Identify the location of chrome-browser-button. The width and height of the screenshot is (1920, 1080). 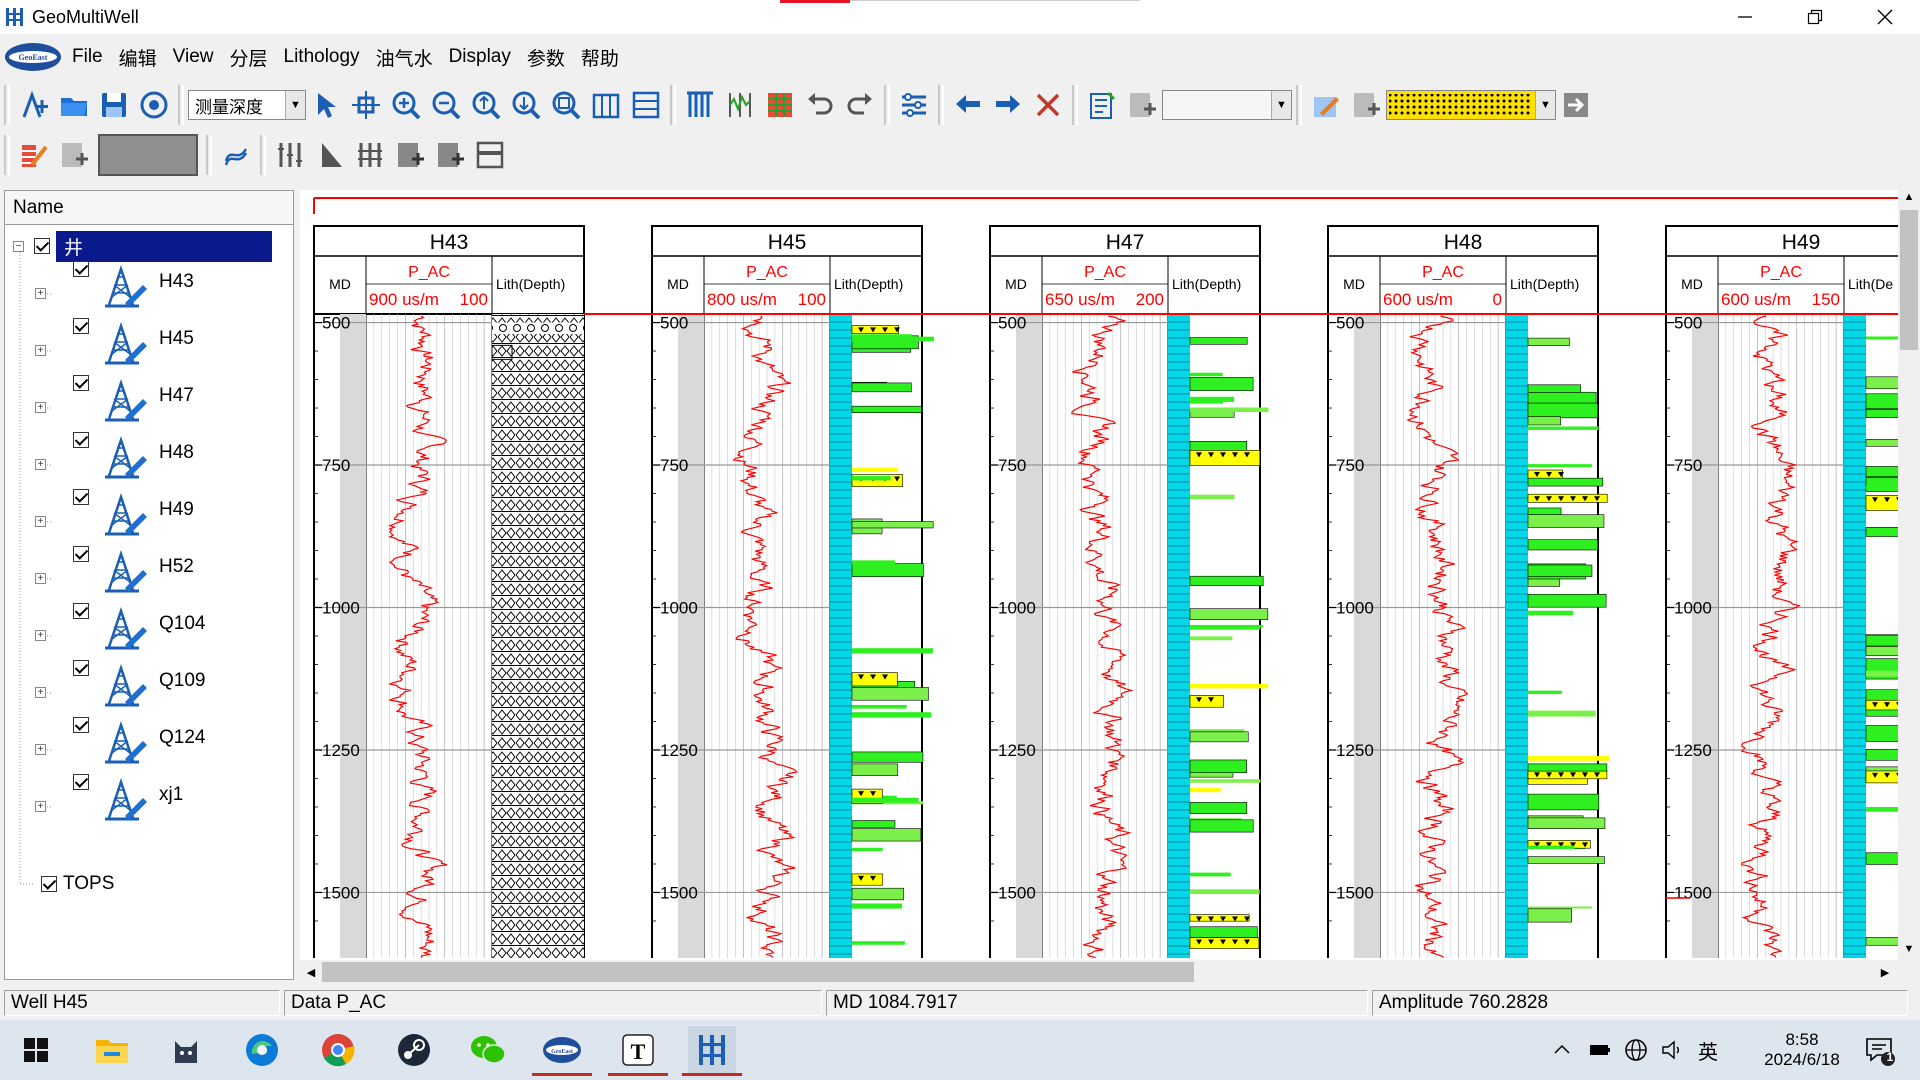
(338, 1050).